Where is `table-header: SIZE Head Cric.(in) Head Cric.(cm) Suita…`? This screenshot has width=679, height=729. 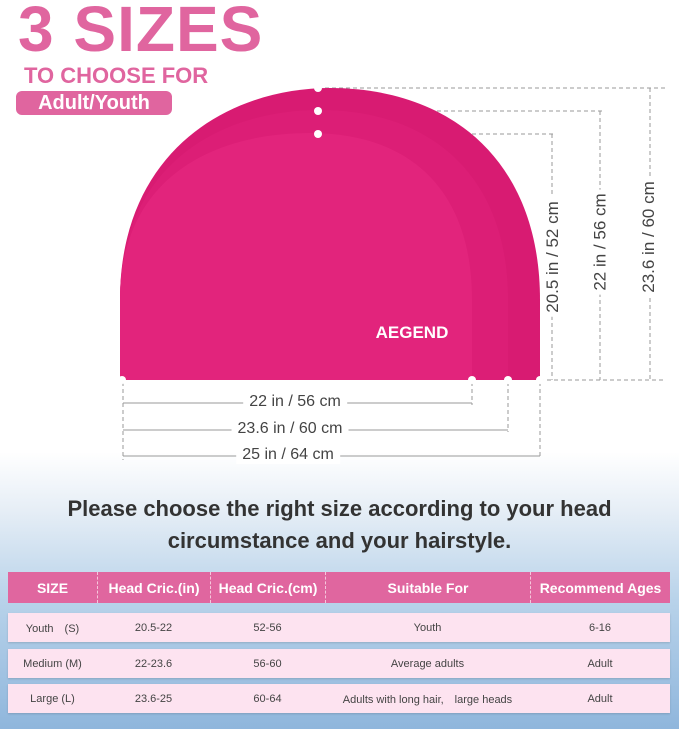 table-header: SIZE Head Cric.(in) Head Cric.(cm) Suita… is located at coordinates (339, 587).